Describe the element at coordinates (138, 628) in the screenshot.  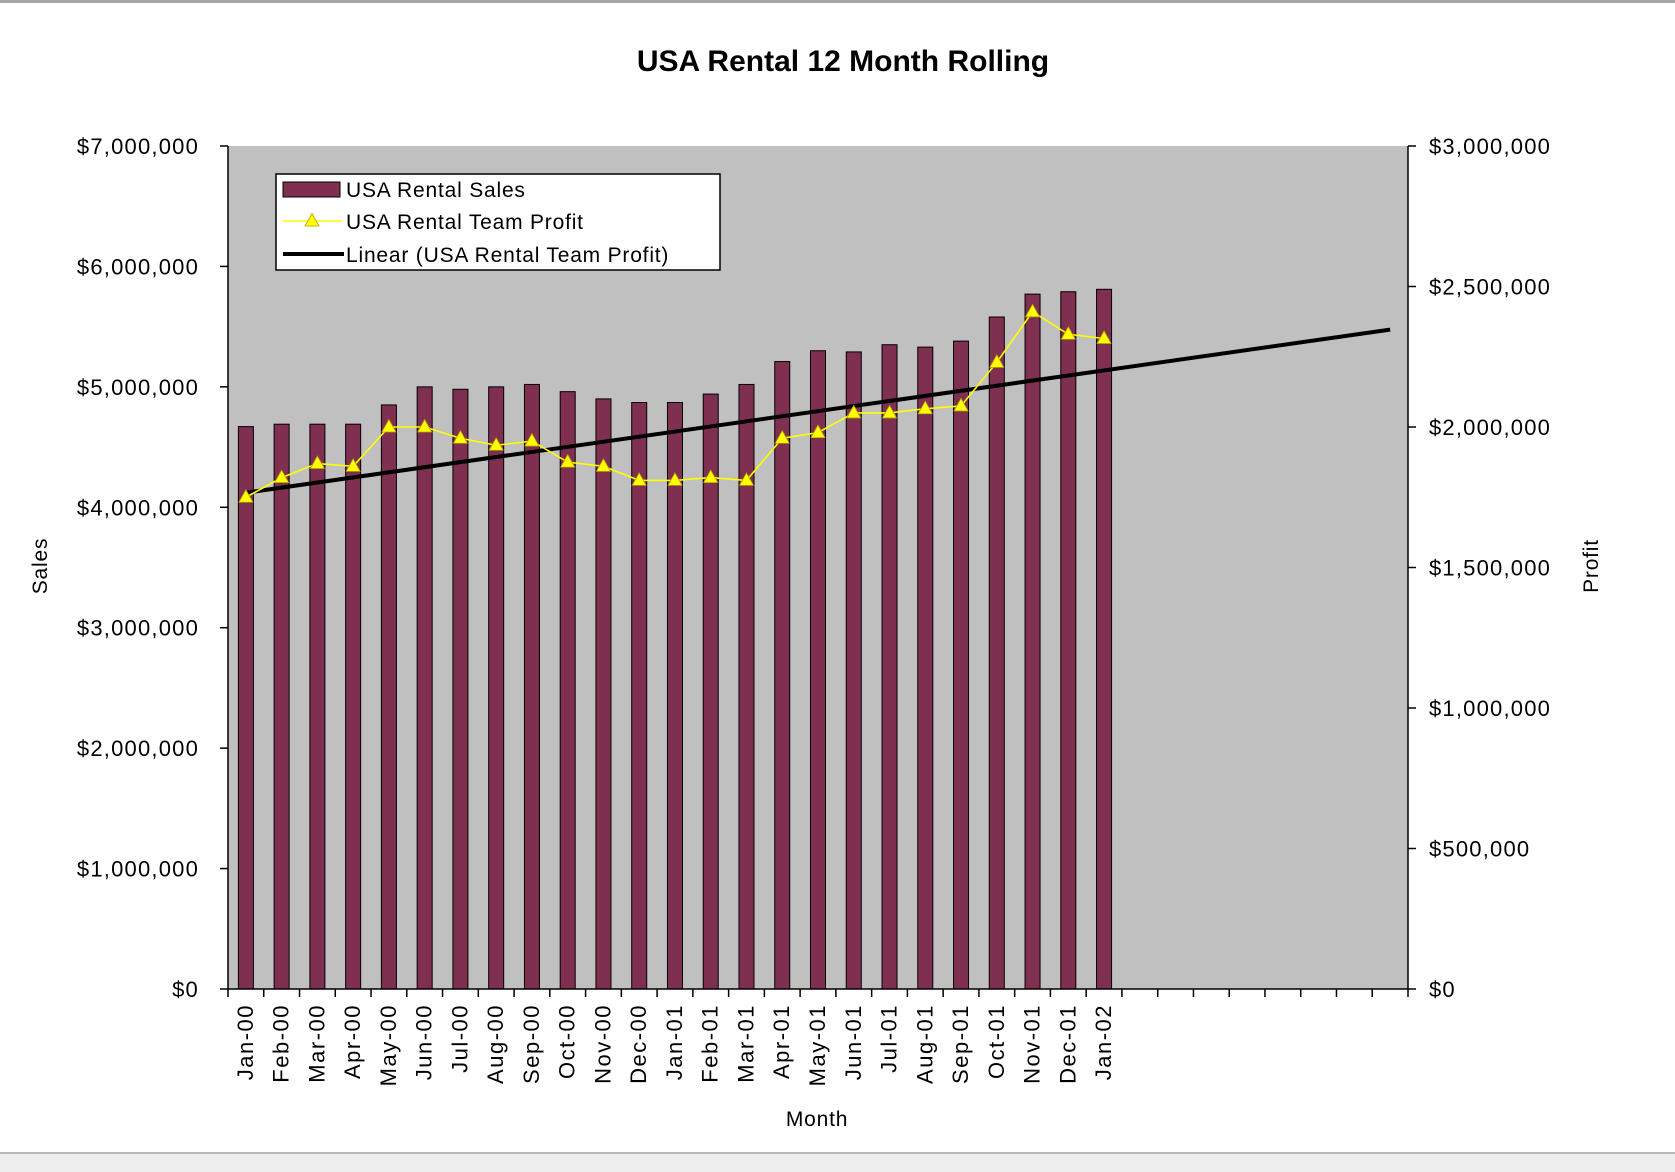
I see `y-left-tick-label: $3,000,000` at that location.